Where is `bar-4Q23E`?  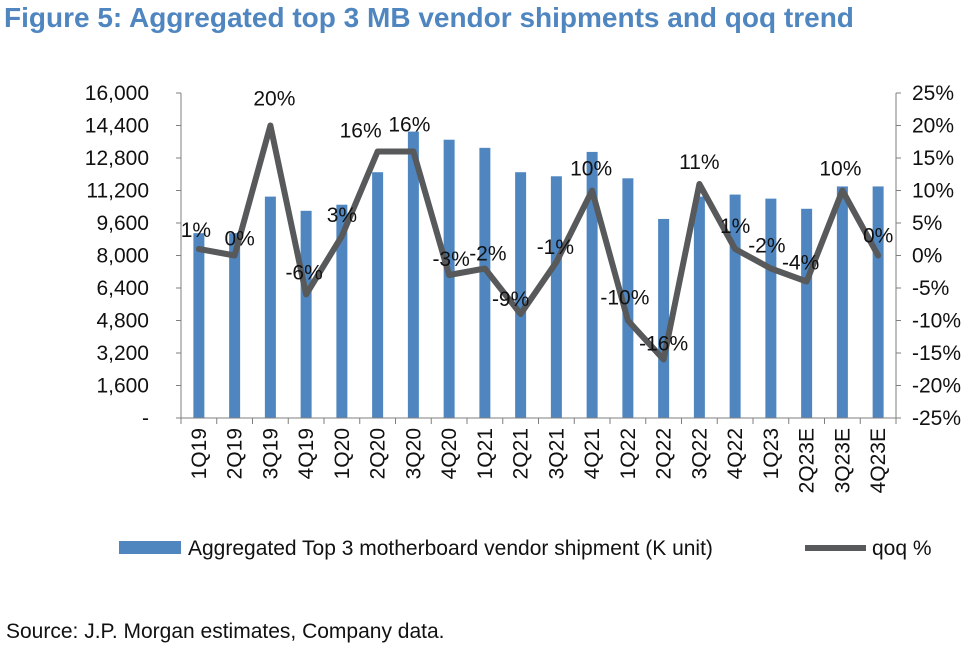 bar-4Q23E is located at coordinates (878, 302).